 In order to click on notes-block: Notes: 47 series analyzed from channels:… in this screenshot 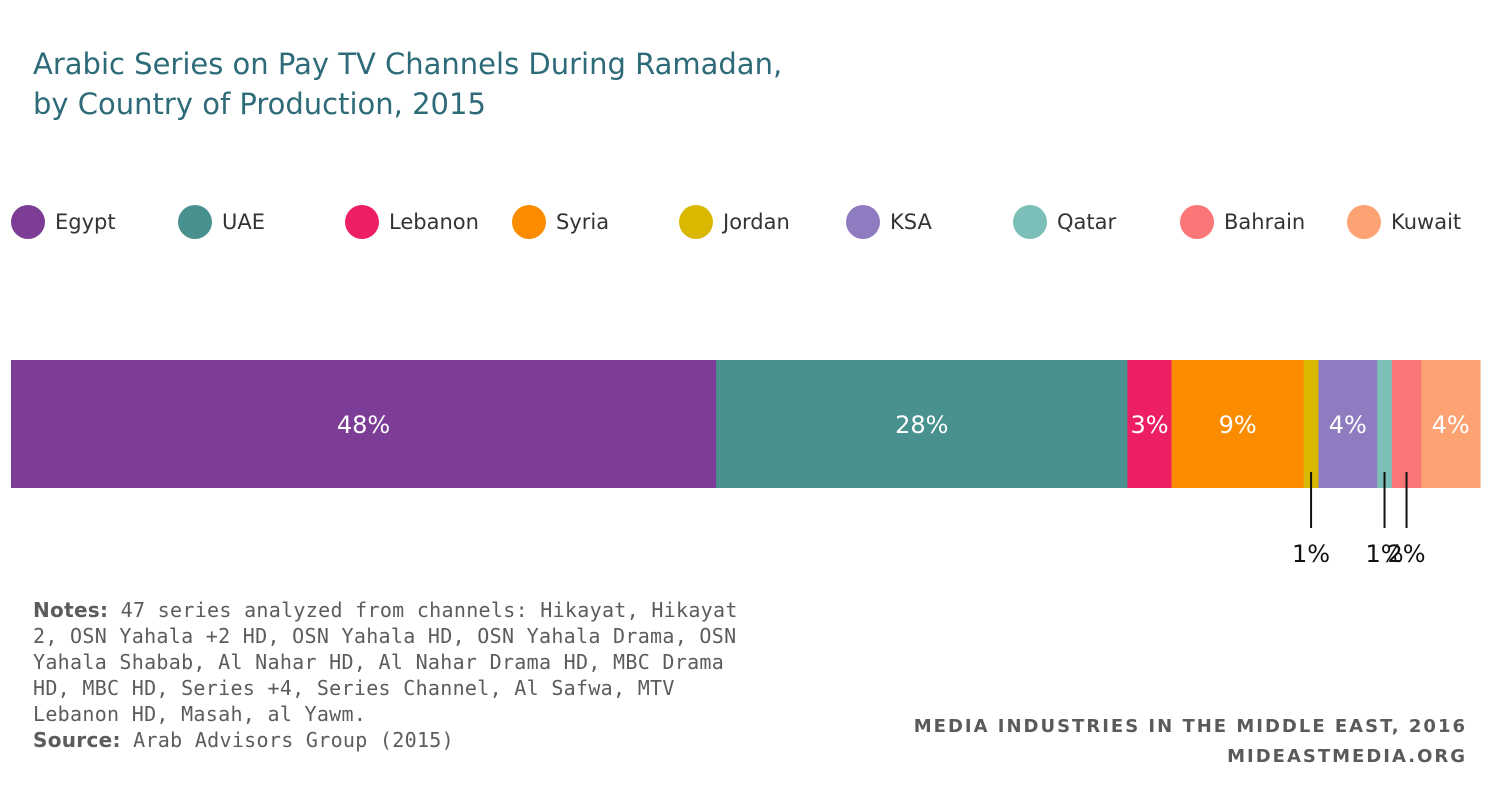, I will do `click(393, 675)`.